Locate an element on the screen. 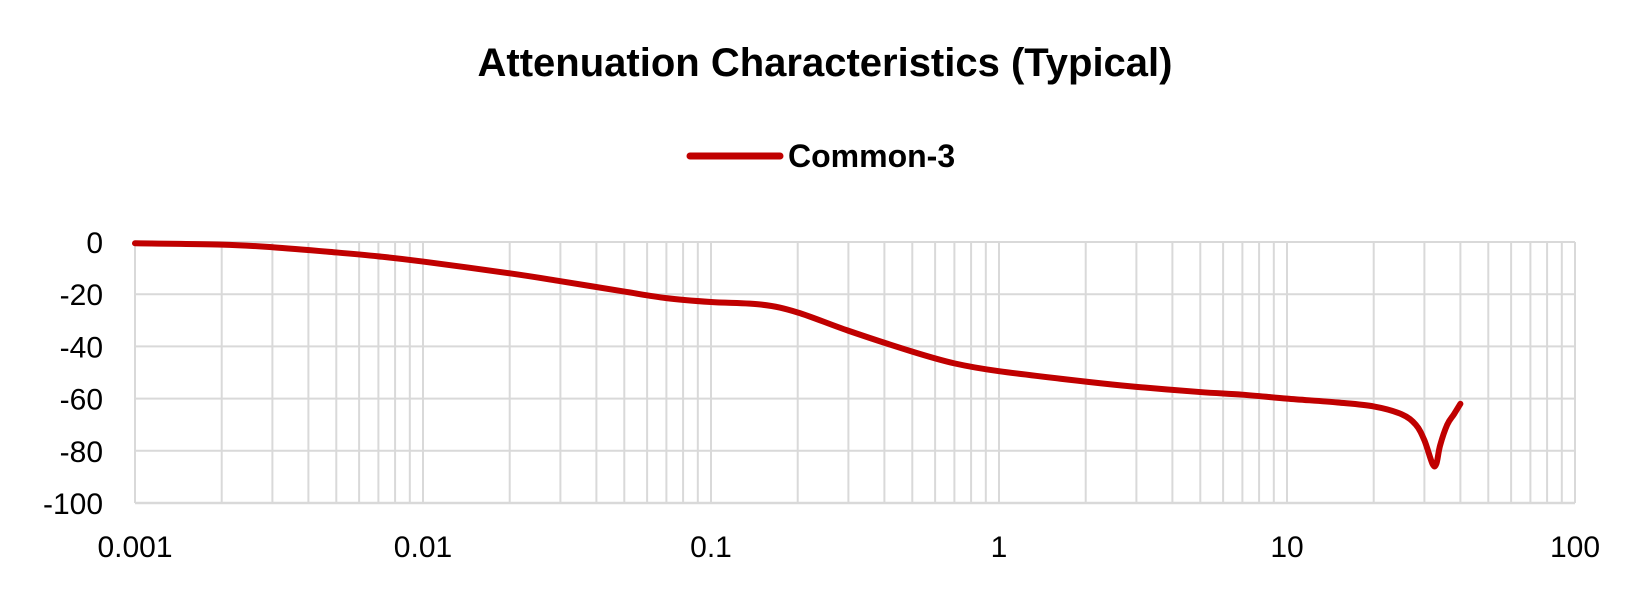 This screenshot has height=600, width=1650. y-tick-label: -40 is located at coordinates (81, 347).